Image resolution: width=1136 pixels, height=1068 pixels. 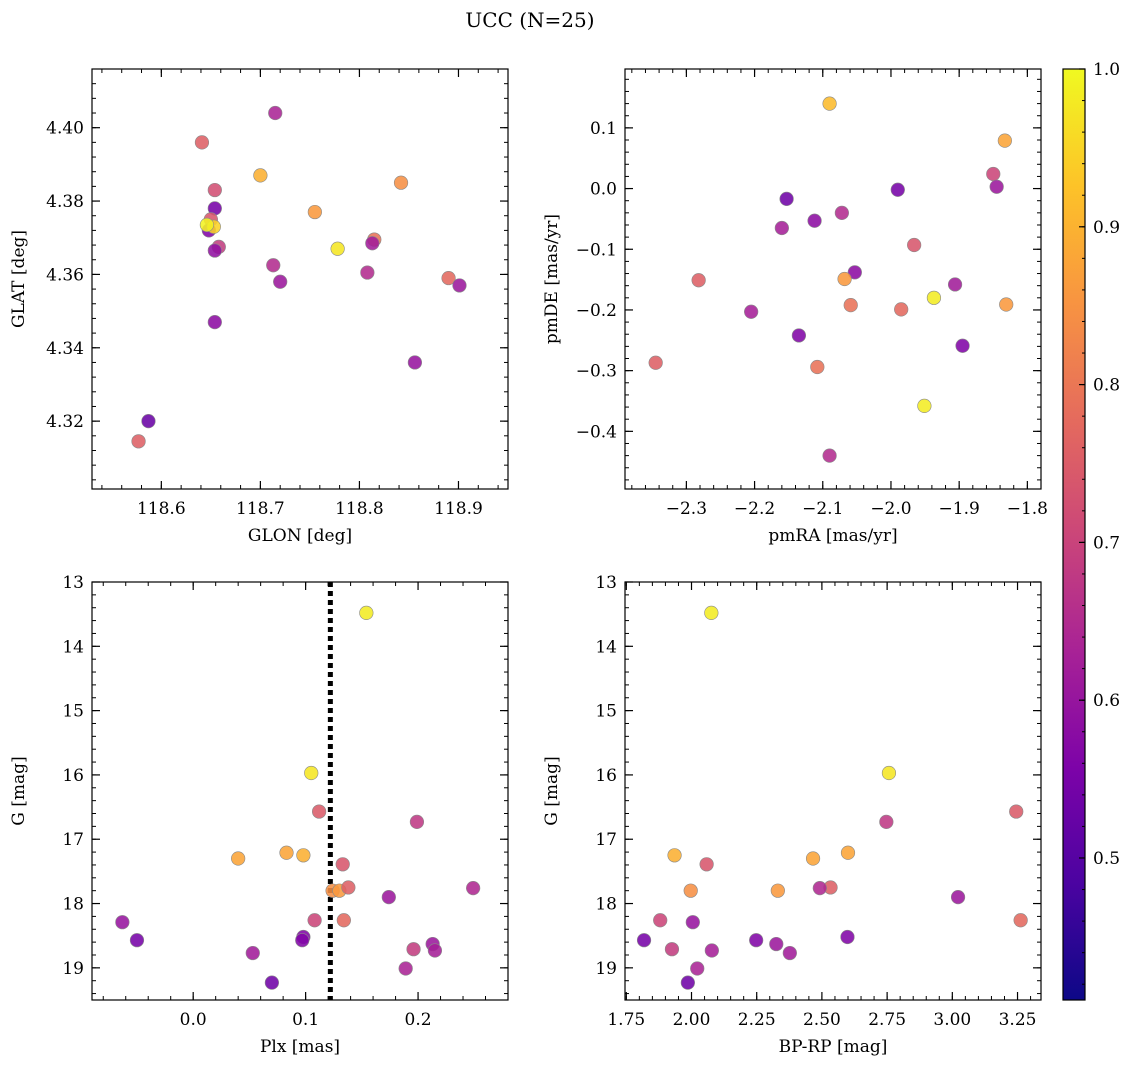 What do you see at coordinates (606, 647) in the screenshot?
I see `y-tick-label: 14` at bounding box center [606, 647].